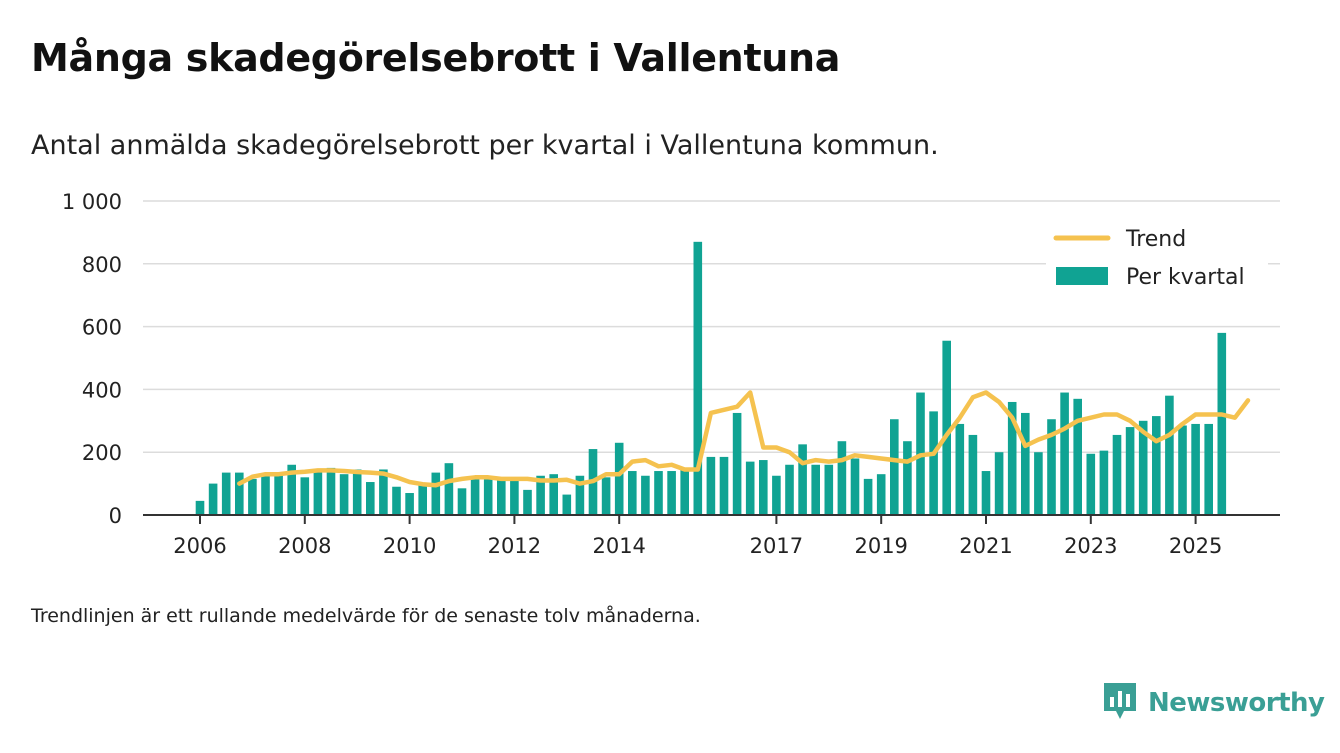 The height and width of the screenshot is (753, 1340). I want to click on x-tick-label: 2023, so click(1090, 546).